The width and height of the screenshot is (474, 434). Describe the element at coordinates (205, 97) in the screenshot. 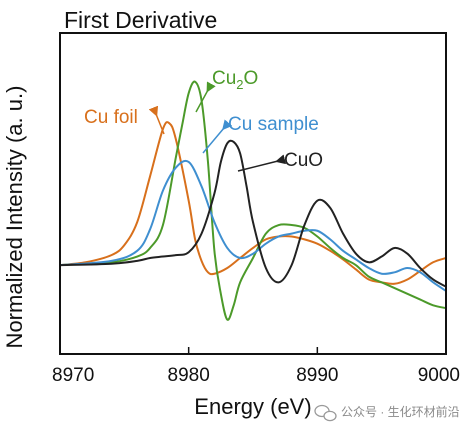

I see `annotation-cu2o-arrow` at that location.